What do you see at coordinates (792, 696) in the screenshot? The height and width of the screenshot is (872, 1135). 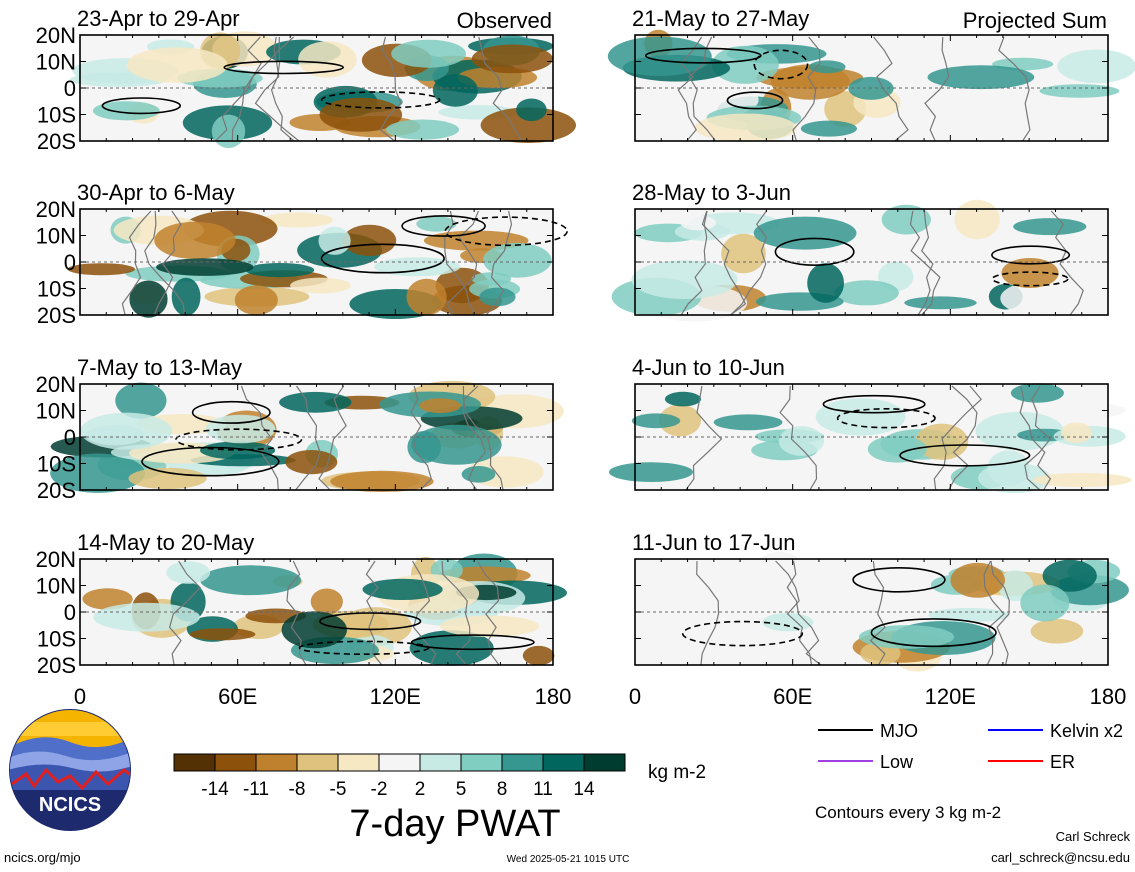 I see `x-tick-label: 60E` at bounding box center [792, 696].